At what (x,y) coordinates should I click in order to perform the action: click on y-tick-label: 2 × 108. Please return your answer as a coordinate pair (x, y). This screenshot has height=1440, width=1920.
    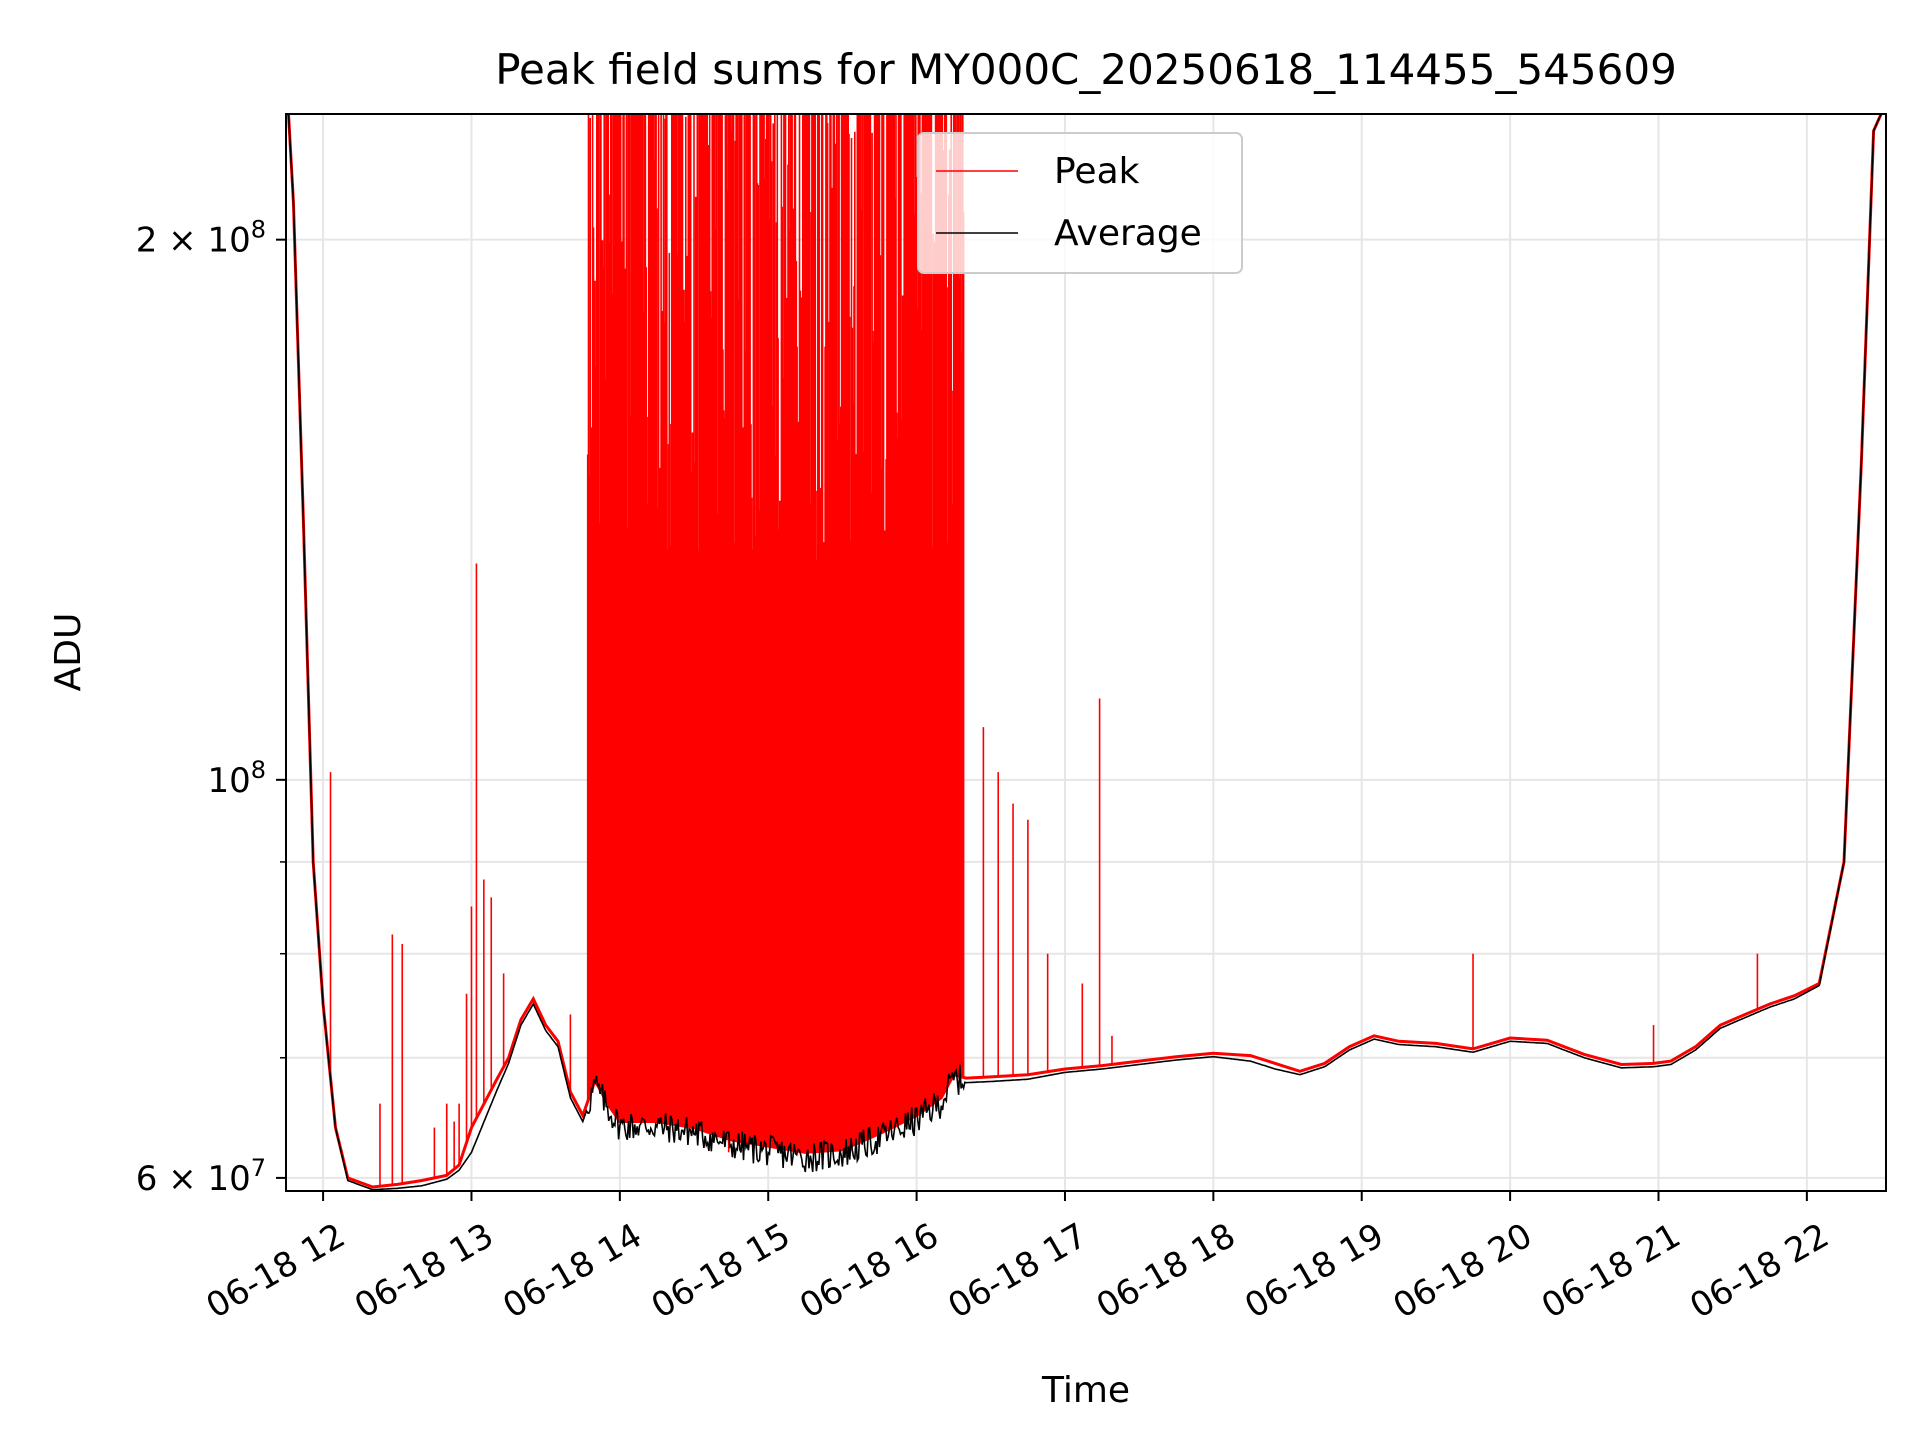
    Looking at the image, I should click on (201, 238).